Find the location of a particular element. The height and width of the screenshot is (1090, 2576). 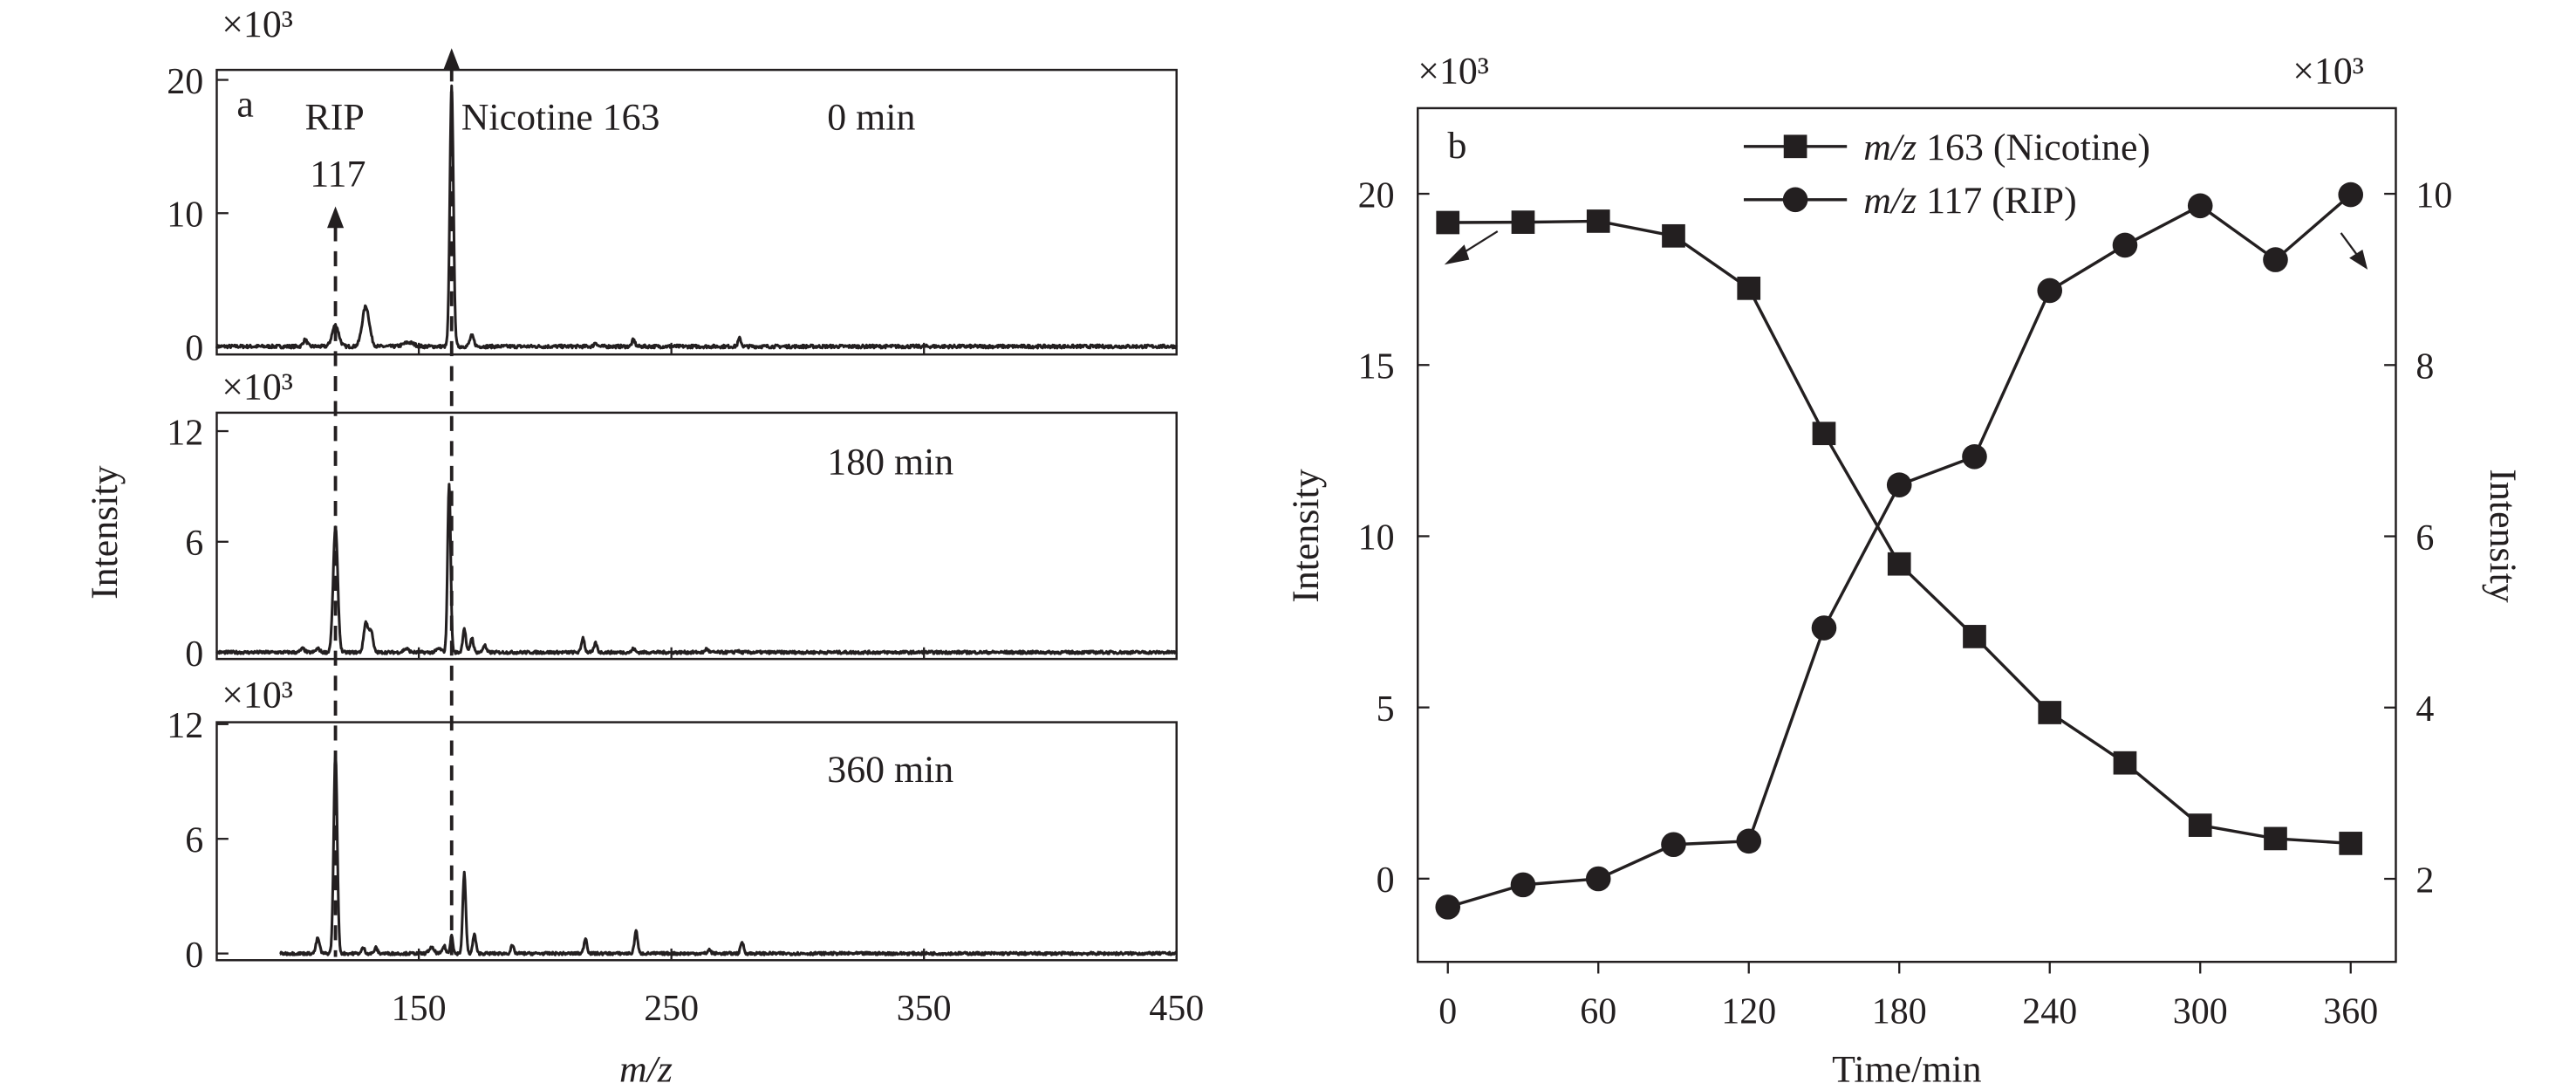

x-axis-title: m/z is located at coordinates (646, 1069).